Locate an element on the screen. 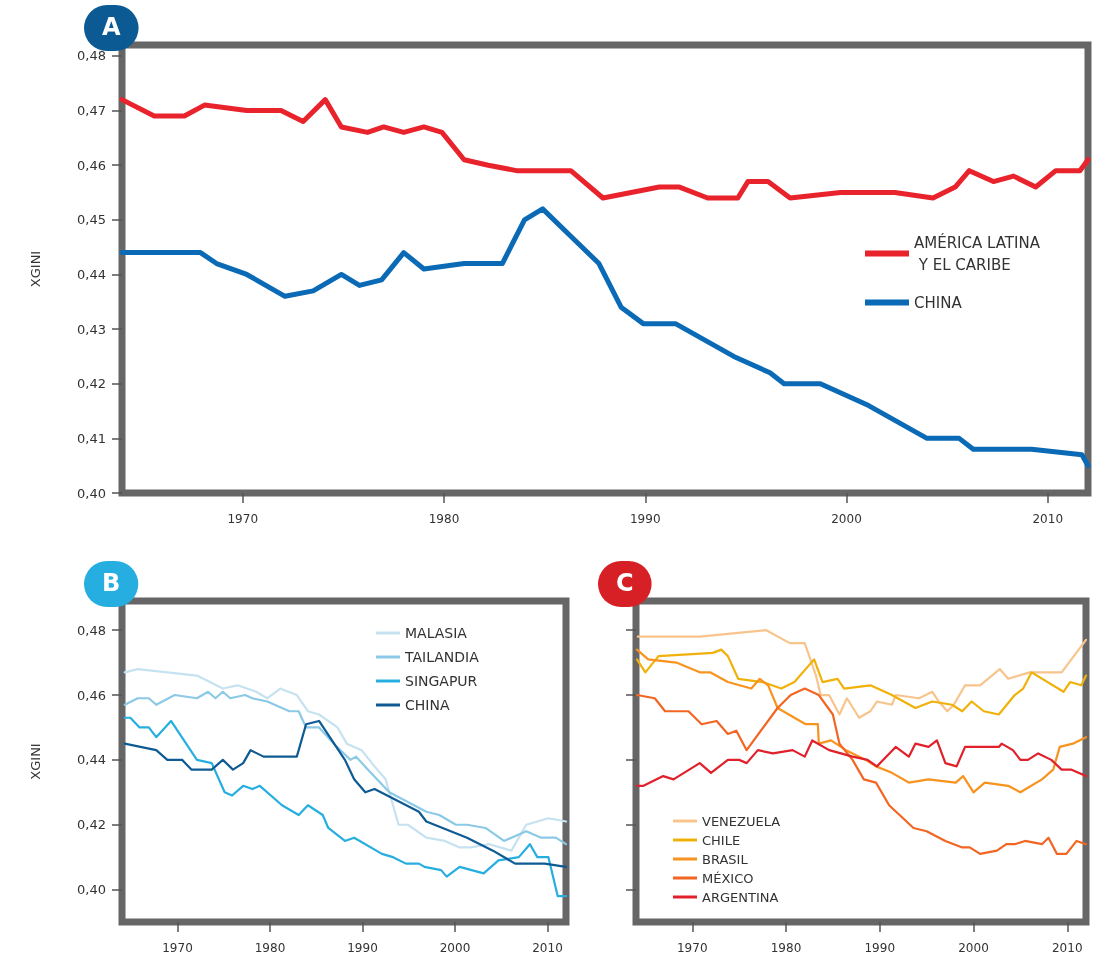 Image resolution: width=1094 pixels, height=976 pixels. y-tick-label: 0,45 is located at coordinates (91, 220).